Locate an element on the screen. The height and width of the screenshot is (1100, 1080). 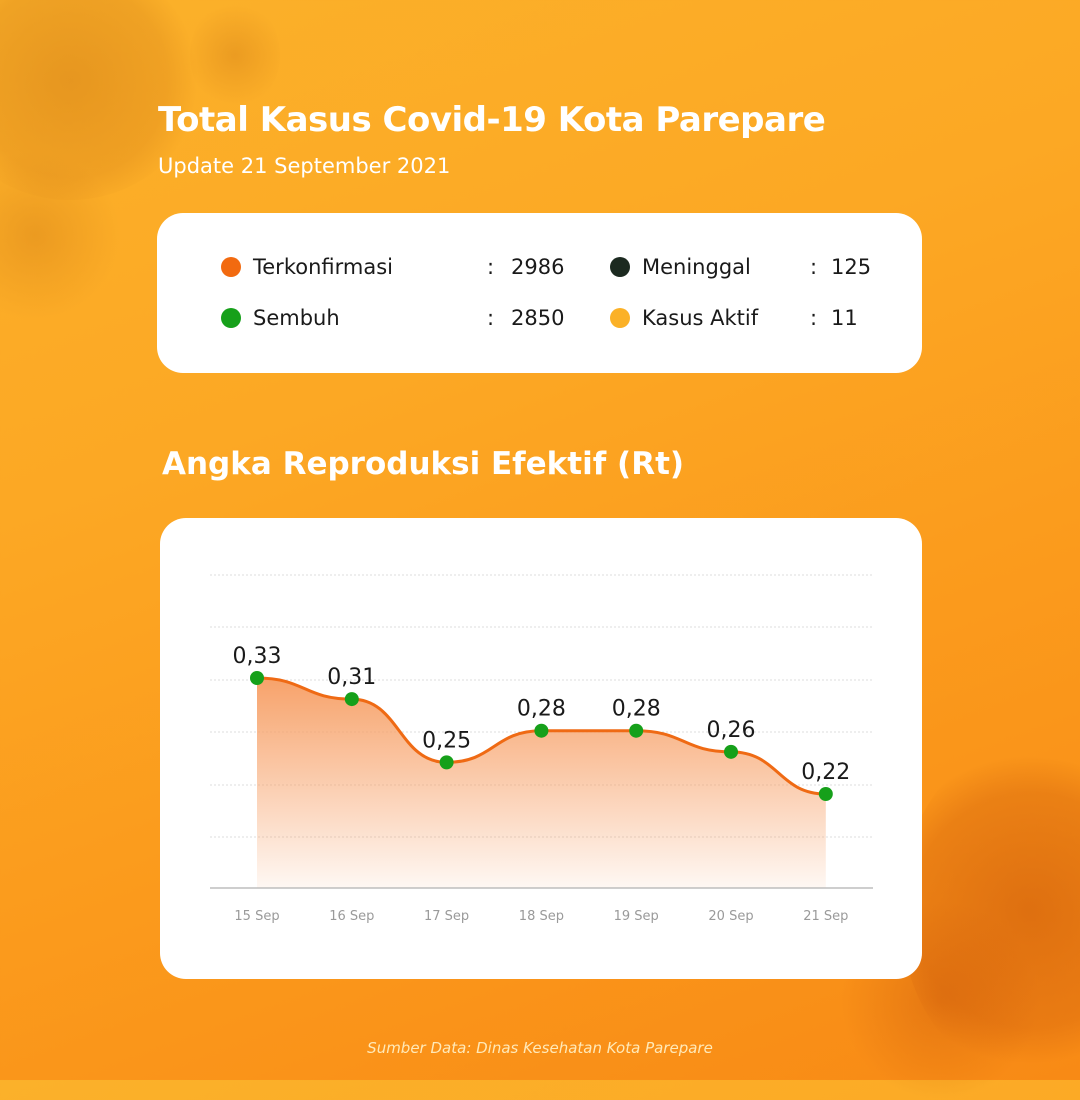
x-axis-label: 16 Sep is located at coordinates (351, 916).